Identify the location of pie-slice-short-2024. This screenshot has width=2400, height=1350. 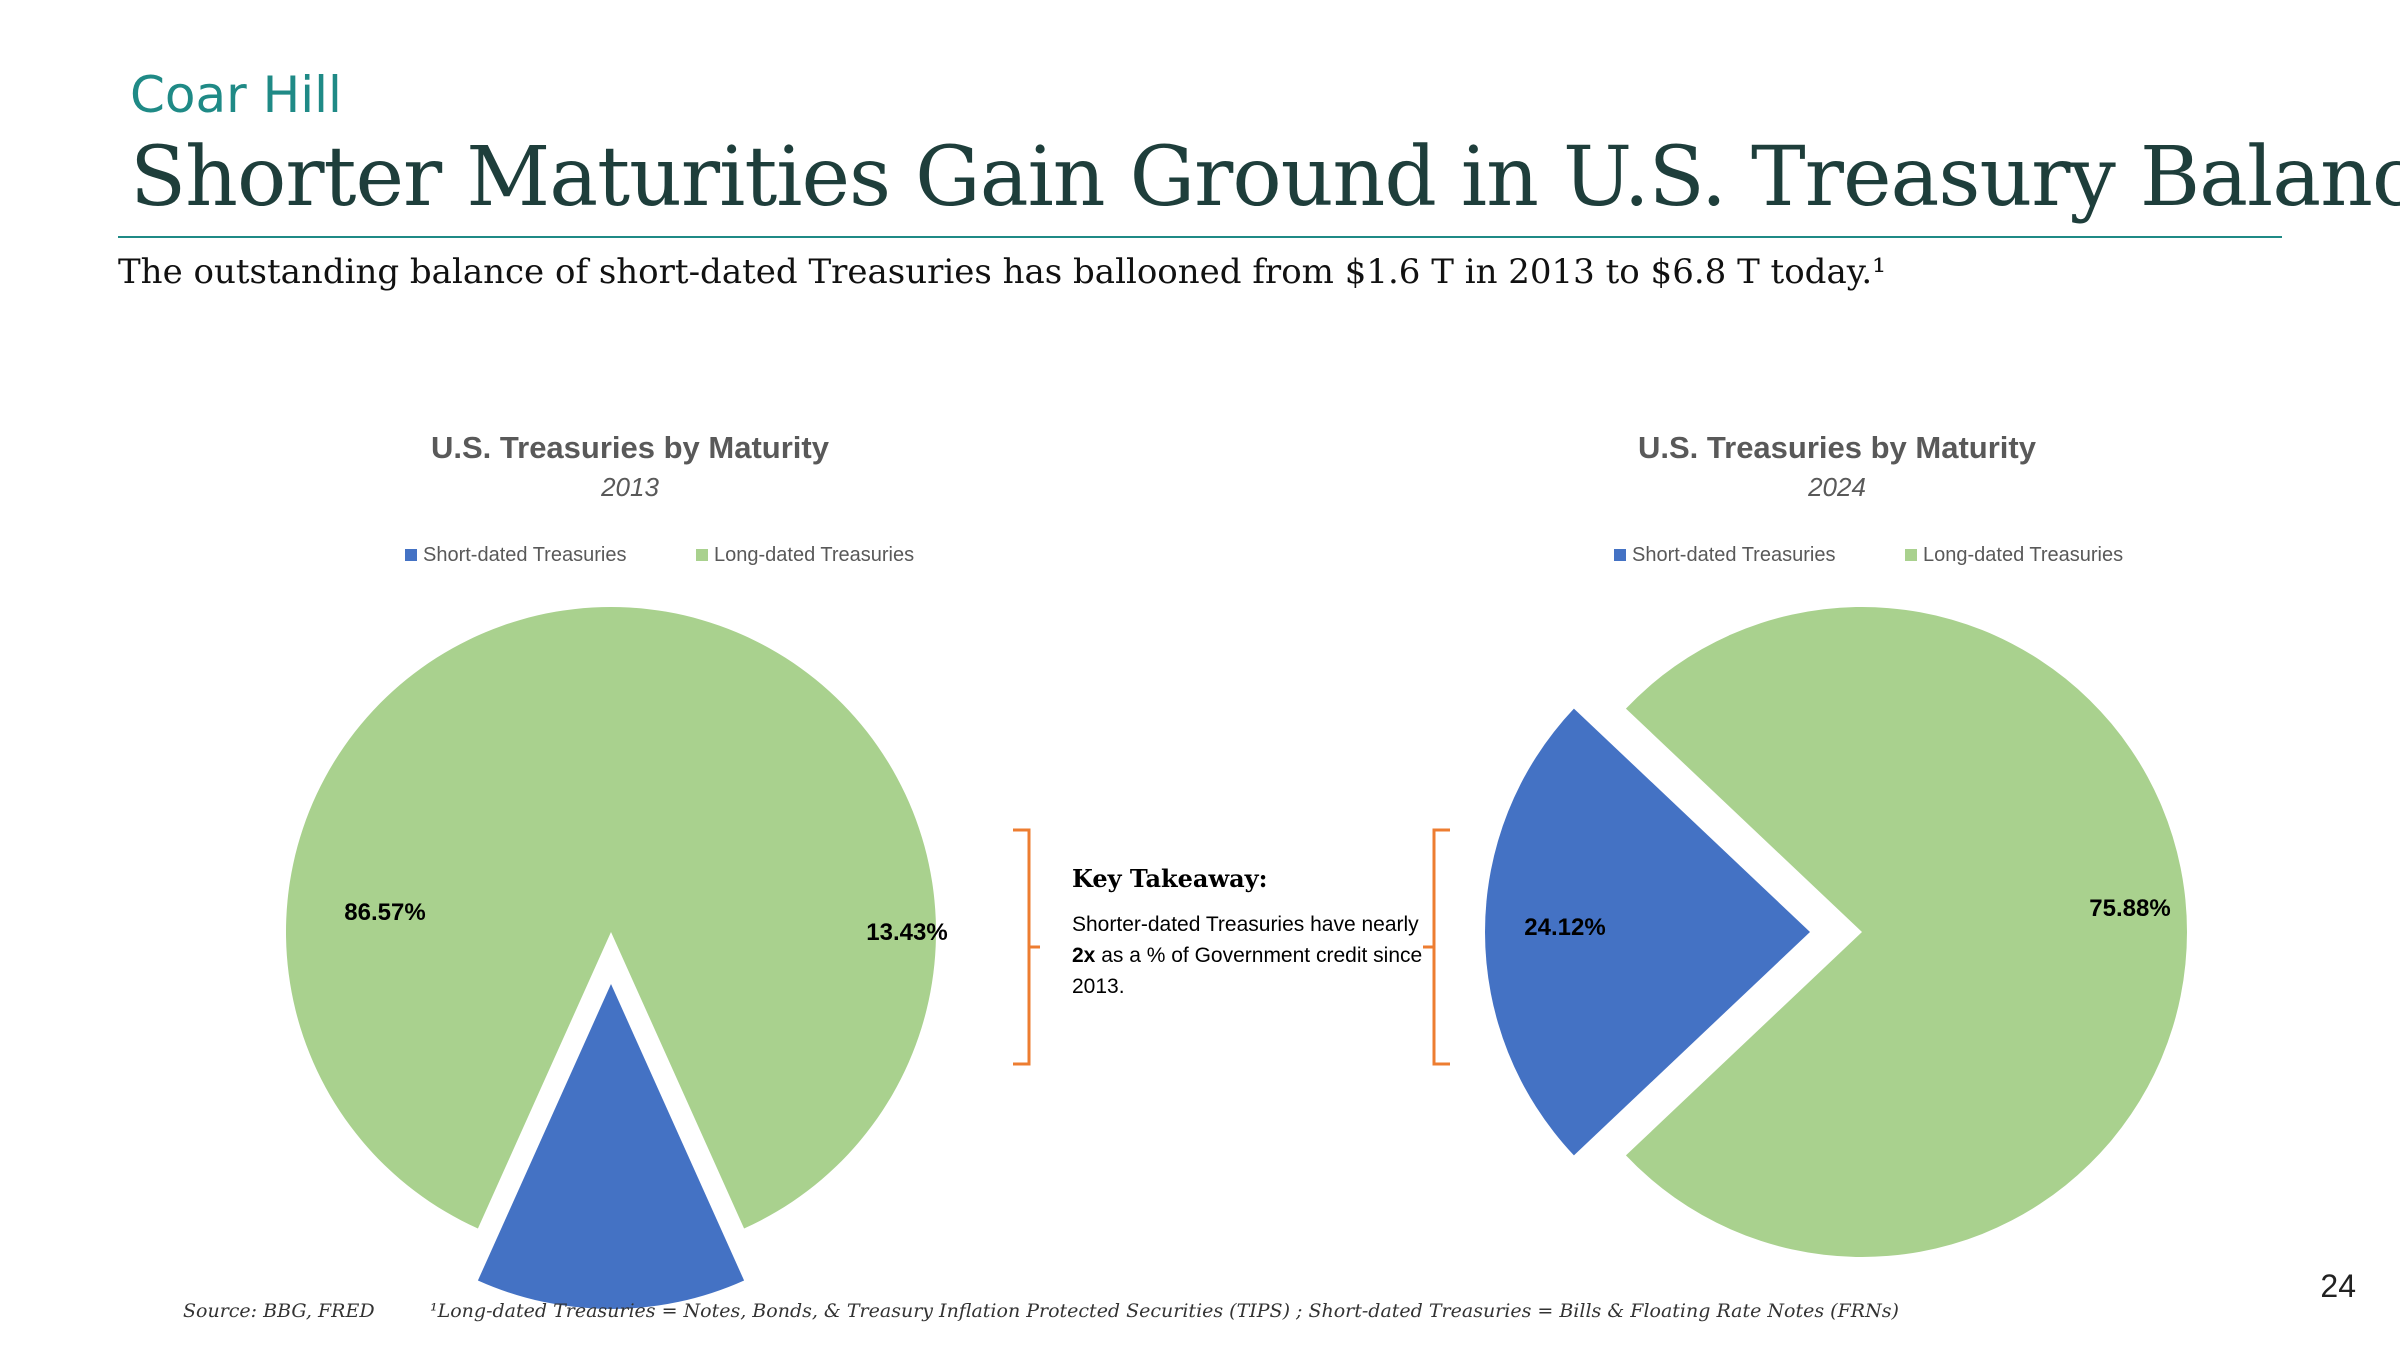
(1647, 932).